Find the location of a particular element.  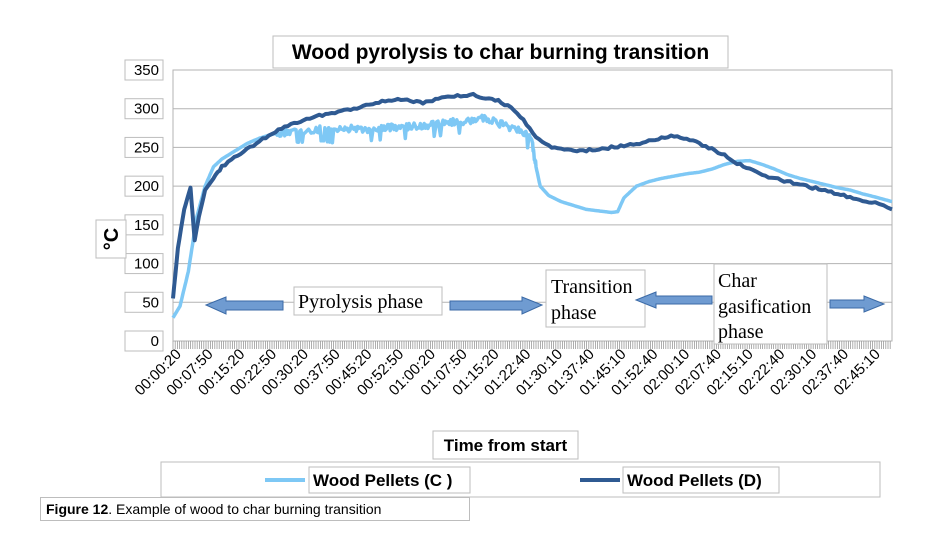

annotation-transition: Transition phase is located at coordinates (629, 298).